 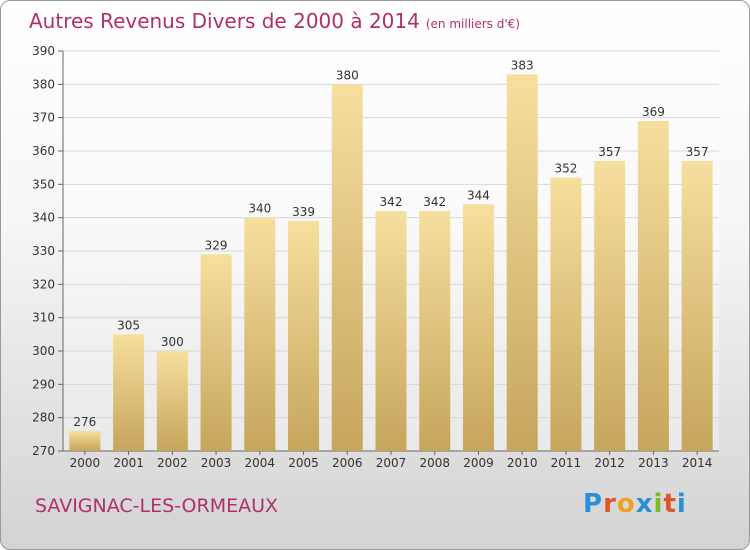 I want to click on y-tick-label: 290, so click(x=43, y=384).